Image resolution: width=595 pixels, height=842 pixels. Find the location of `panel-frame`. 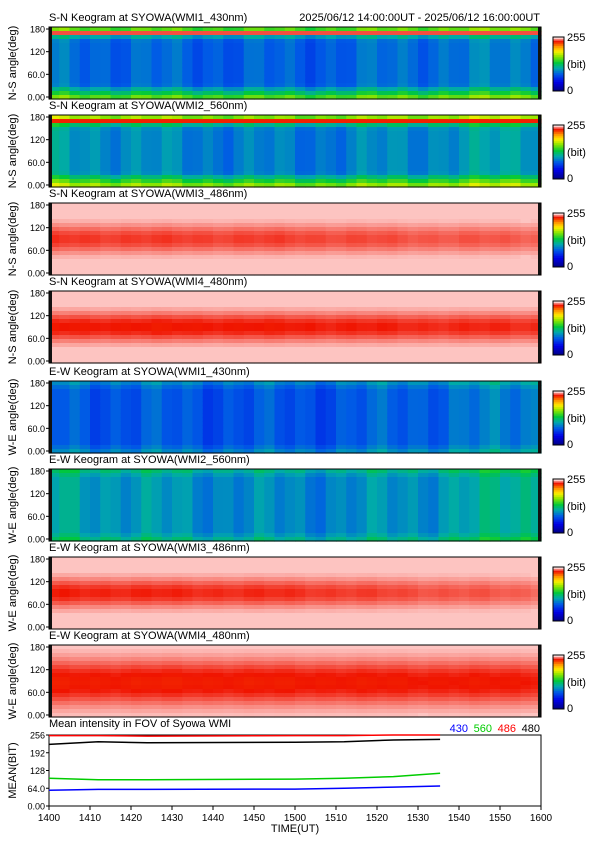

panel-frame is located at coordinates (295, 151).